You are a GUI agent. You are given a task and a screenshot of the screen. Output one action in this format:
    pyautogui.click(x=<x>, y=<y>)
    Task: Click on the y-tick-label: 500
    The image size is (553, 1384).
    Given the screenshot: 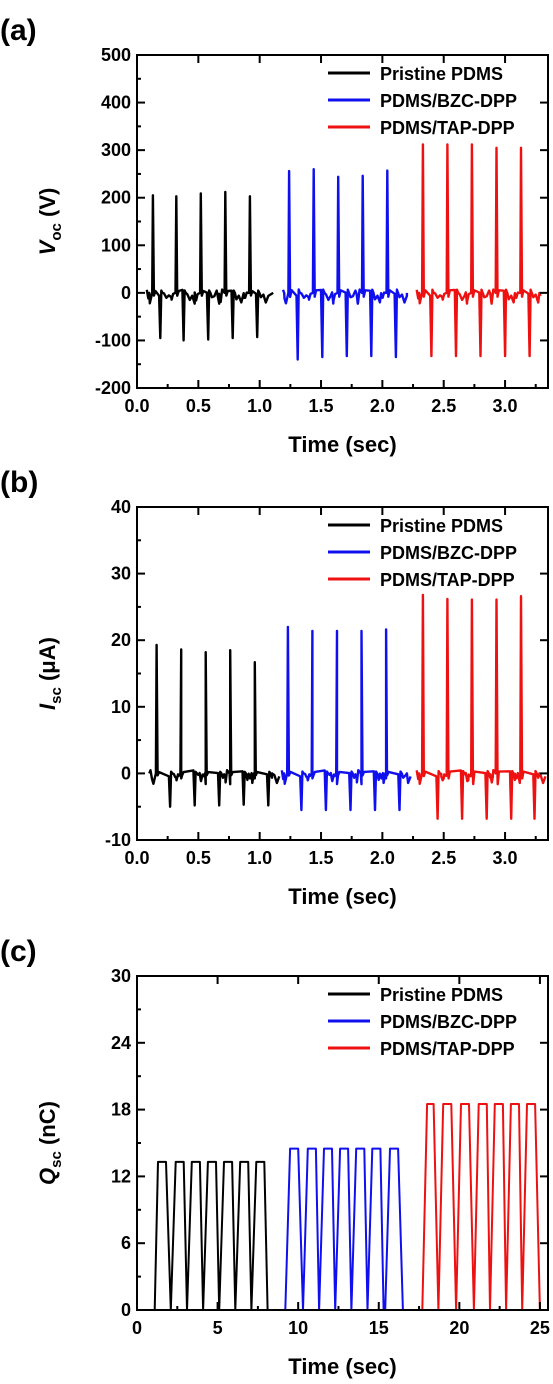 What is the action you would take?
    pyautogui.click(x=116, y=55)
    